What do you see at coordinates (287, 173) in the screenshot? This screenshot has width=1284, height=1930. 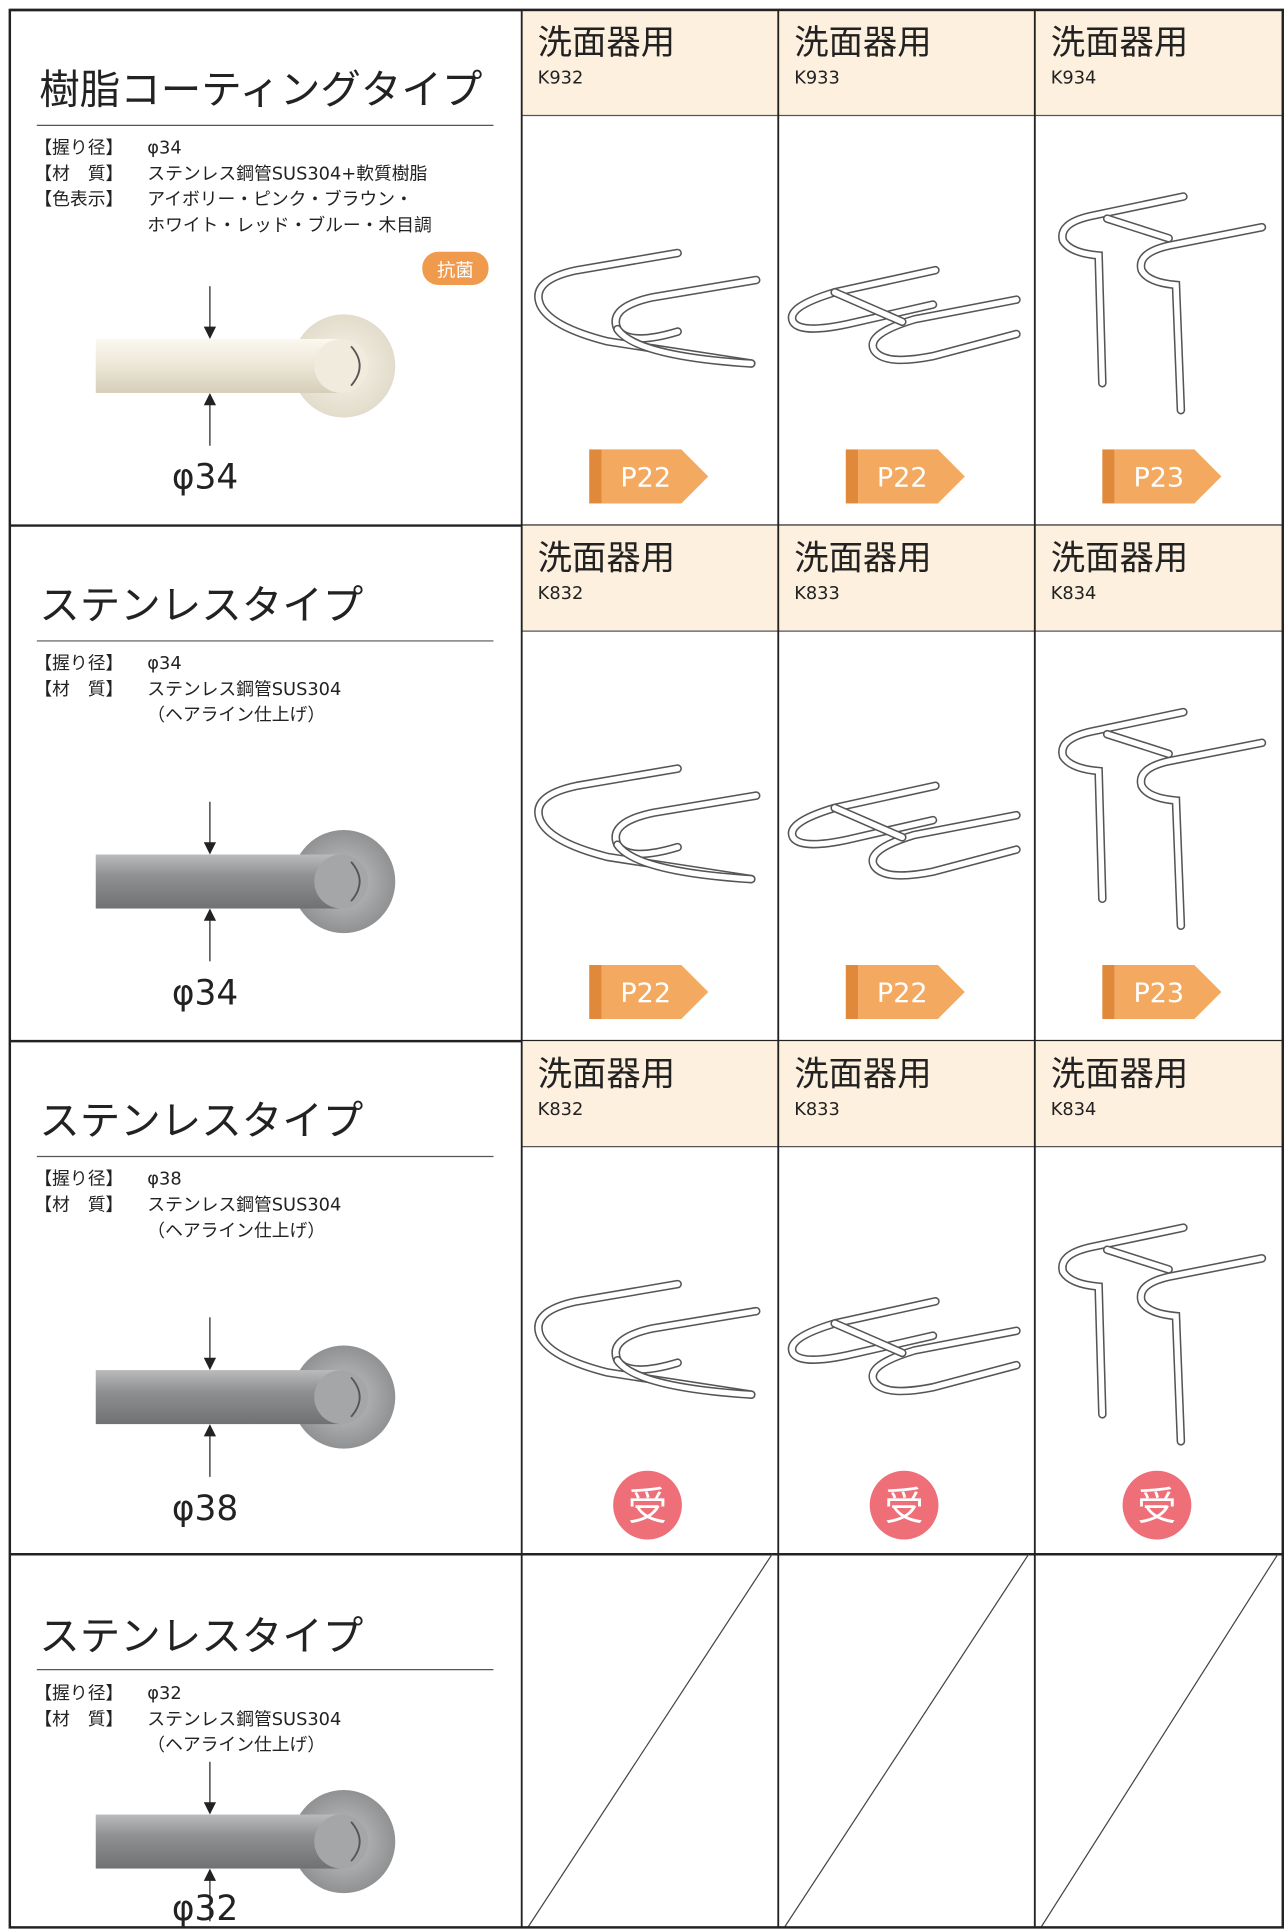 I see `spec-value: ステンレス鋼管SUS304+軟質樹脂` at bounding box center [287, 173].